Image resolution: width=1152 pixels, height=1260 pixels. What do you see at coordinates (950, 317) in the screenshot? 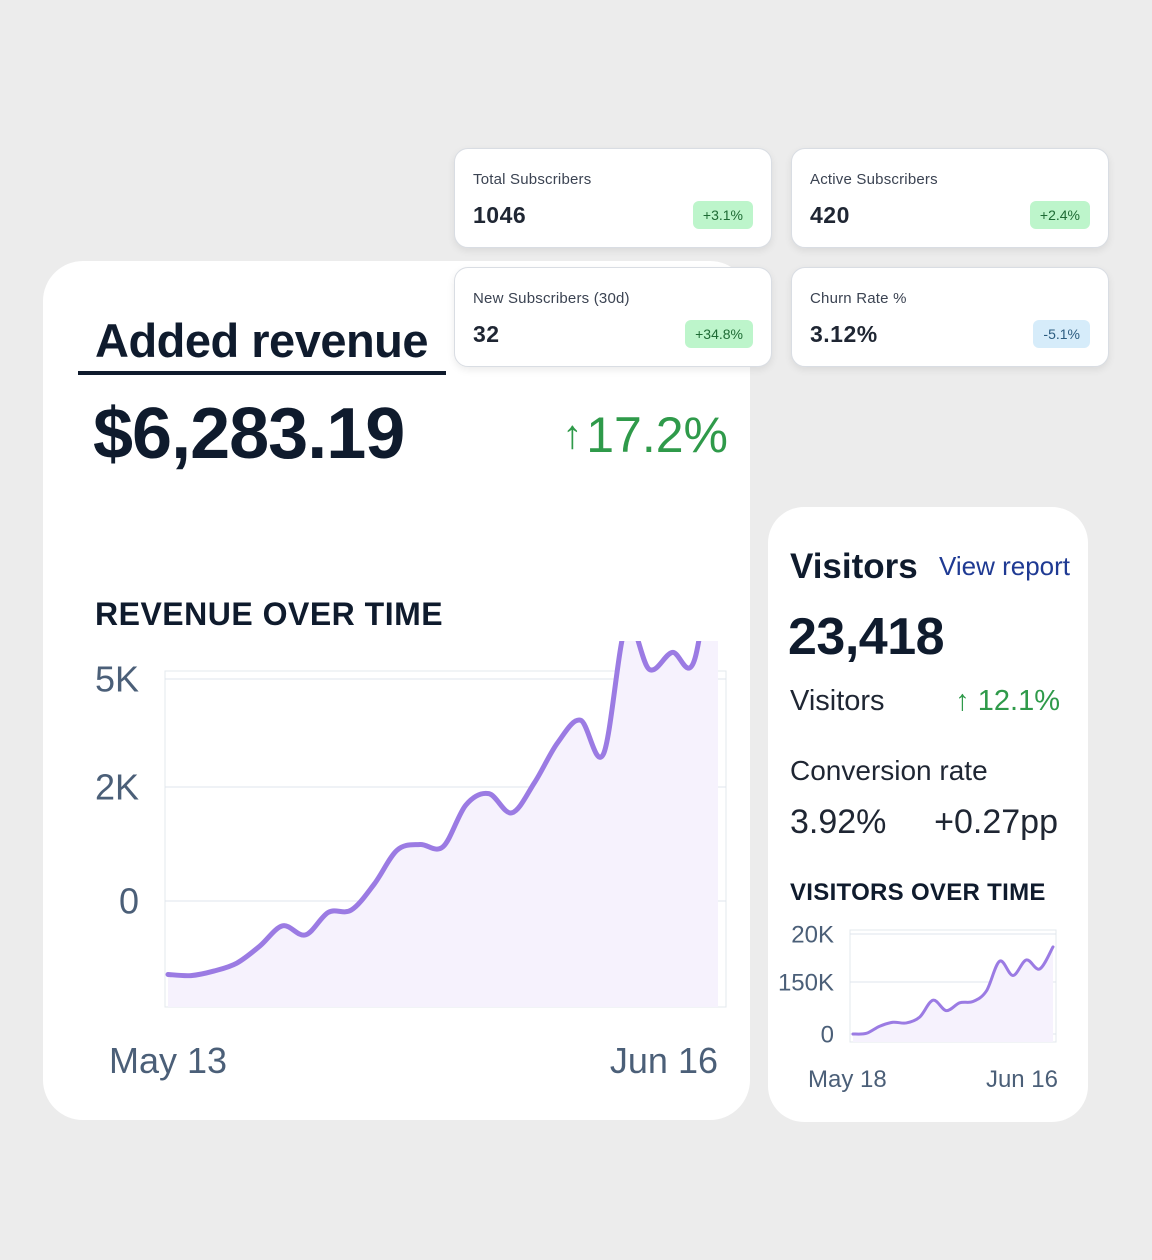
I see `stat-tile-churn-rate: Churn Rate % 3.12% -5.1%` at bounding box center [950, 317].